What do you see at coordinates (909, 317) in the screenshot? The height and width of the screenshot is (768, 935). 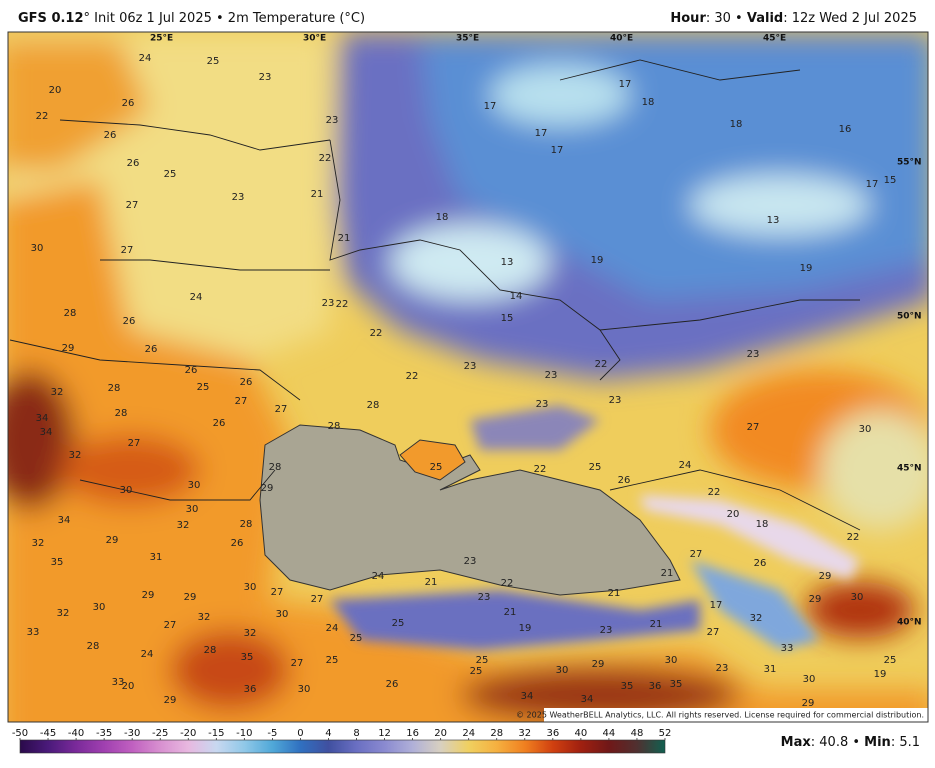 I see `graticule-label: 50°N` at bounding box center [909, 317].